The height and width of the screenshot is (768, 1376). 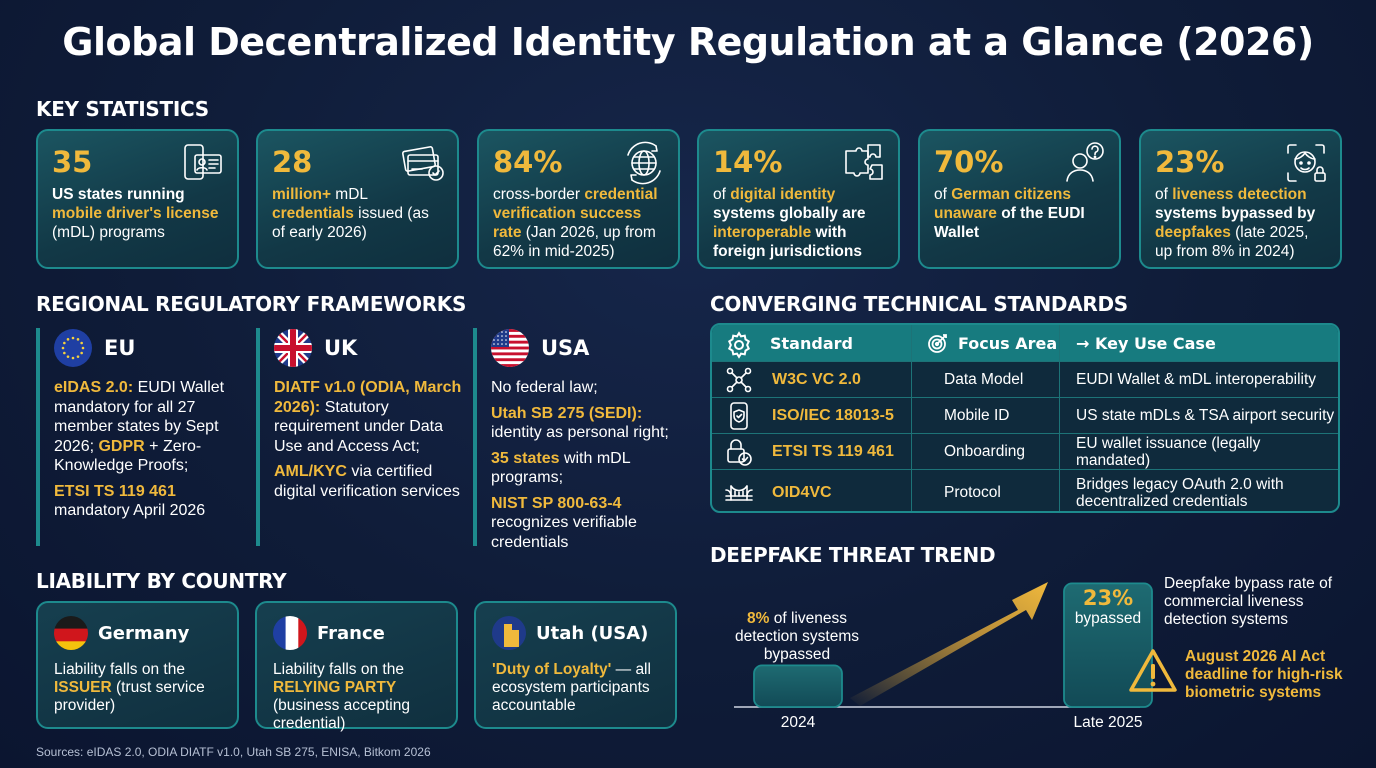 What do you see at coordinates (986, 490) in the screenshot?
I see `focus-area: Protocol` at bounding box center [986, 490].